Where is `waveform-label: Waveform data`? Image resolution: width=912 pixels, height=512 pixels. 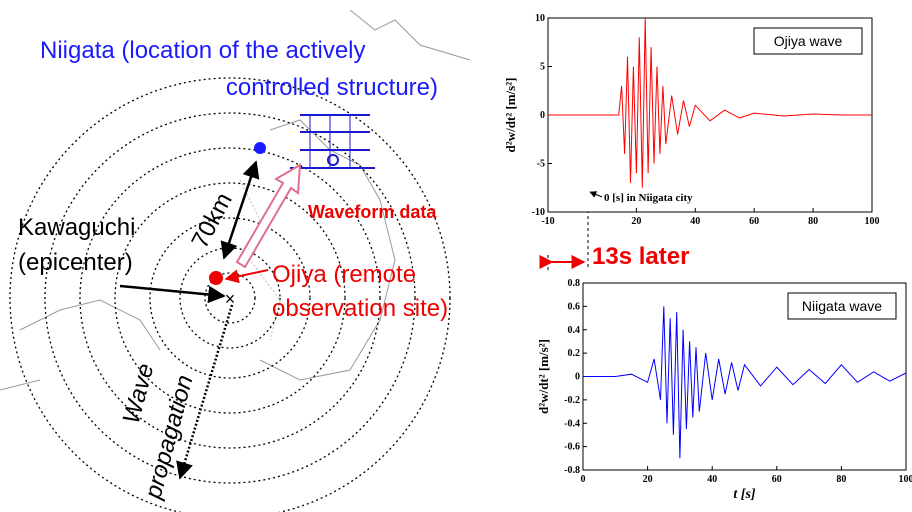
waveform-label: Waveform data is located at coordinates (372, 212).